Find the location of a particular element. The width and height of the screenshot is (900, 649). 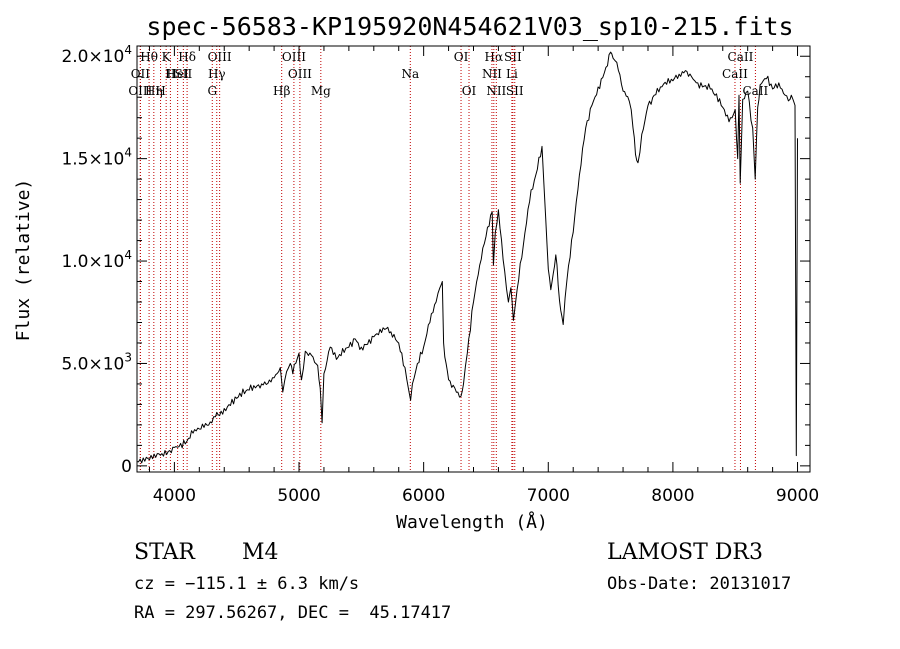

line-marker-label: Hβ is located at coordinates (281, 91).